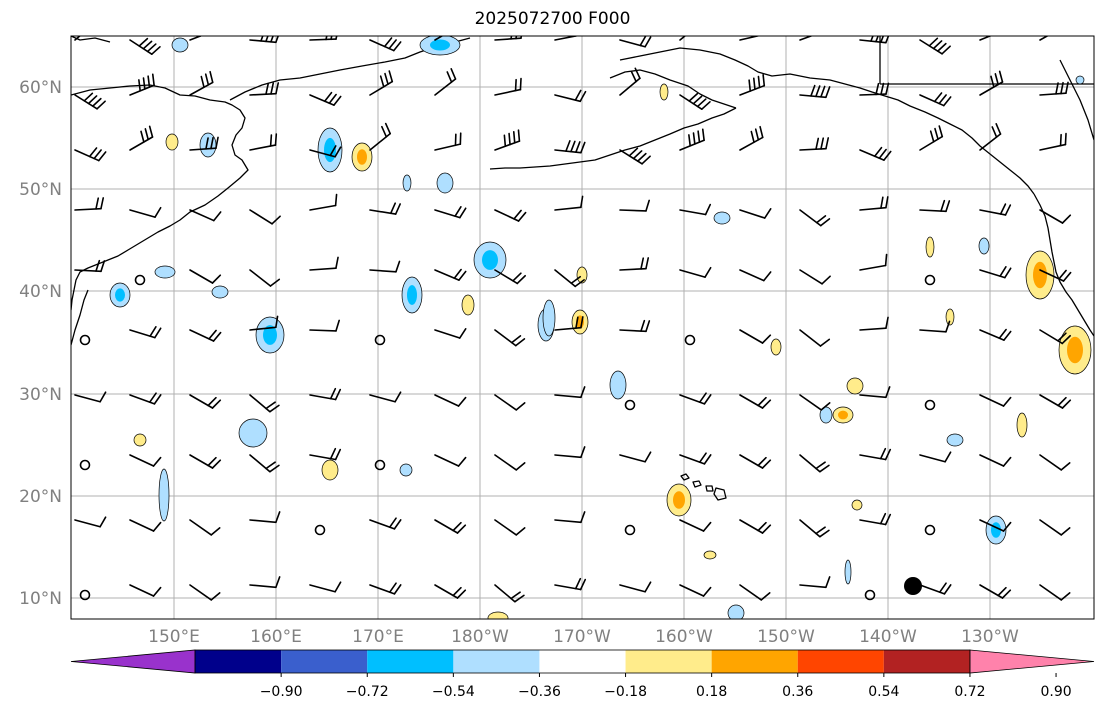  I want to click on colorbar, so click(582, 663).